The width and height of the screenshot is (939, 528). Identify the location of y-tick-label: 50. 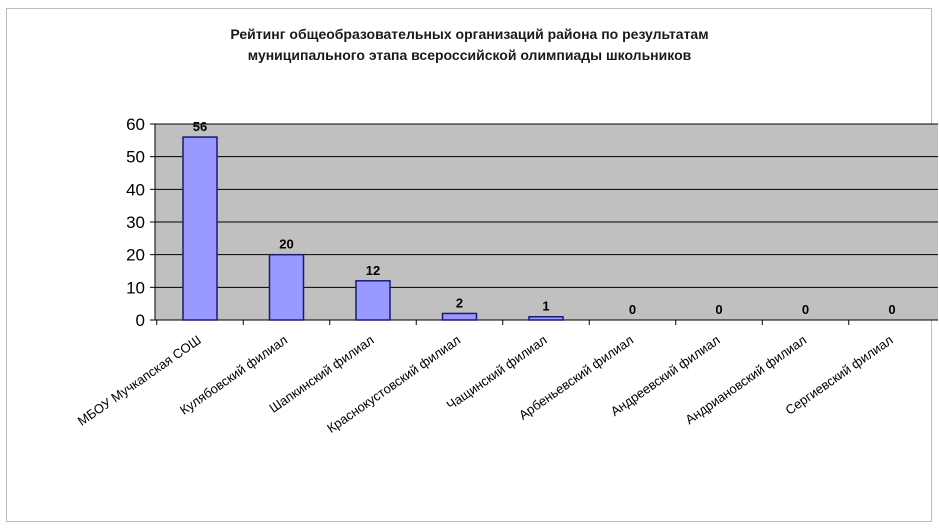
(135, 157).